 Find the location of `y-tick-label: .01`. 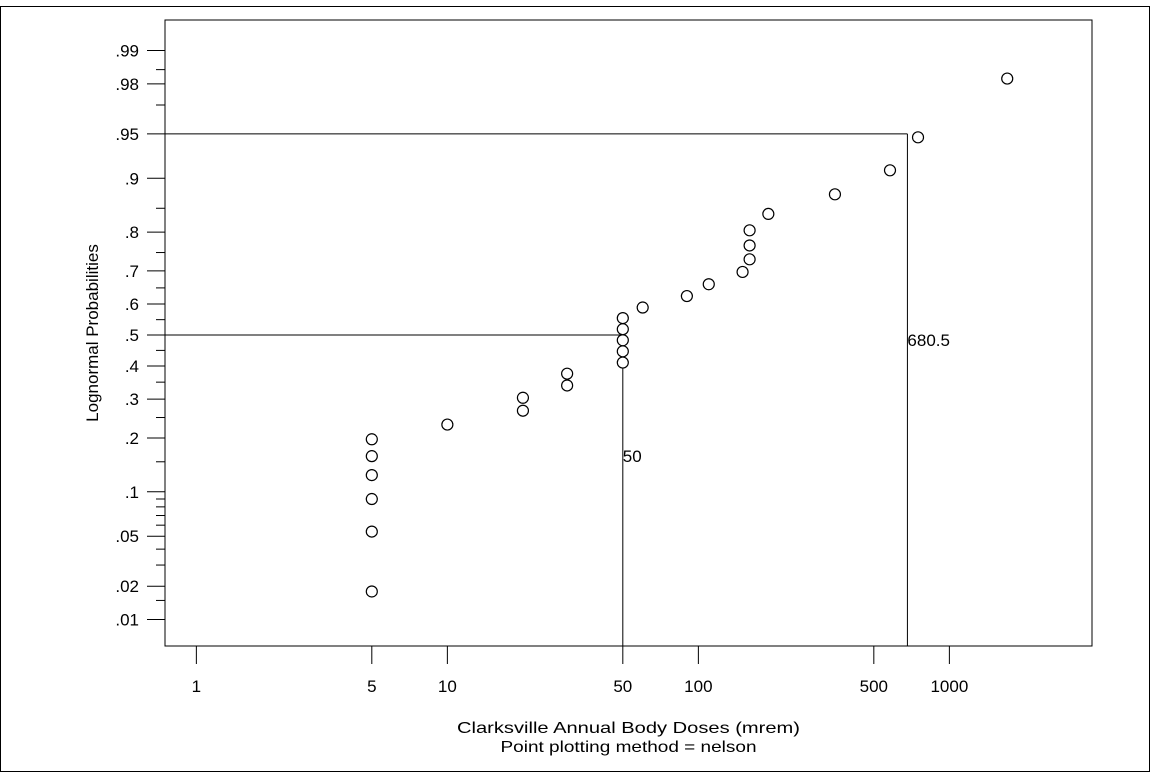

y-tick-label: .01 is located at coordinates (127, 620).